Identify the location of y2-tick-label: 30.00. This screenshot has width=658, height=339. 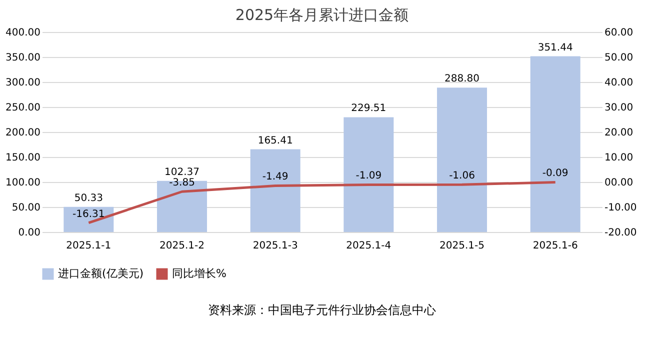
(619, 108).